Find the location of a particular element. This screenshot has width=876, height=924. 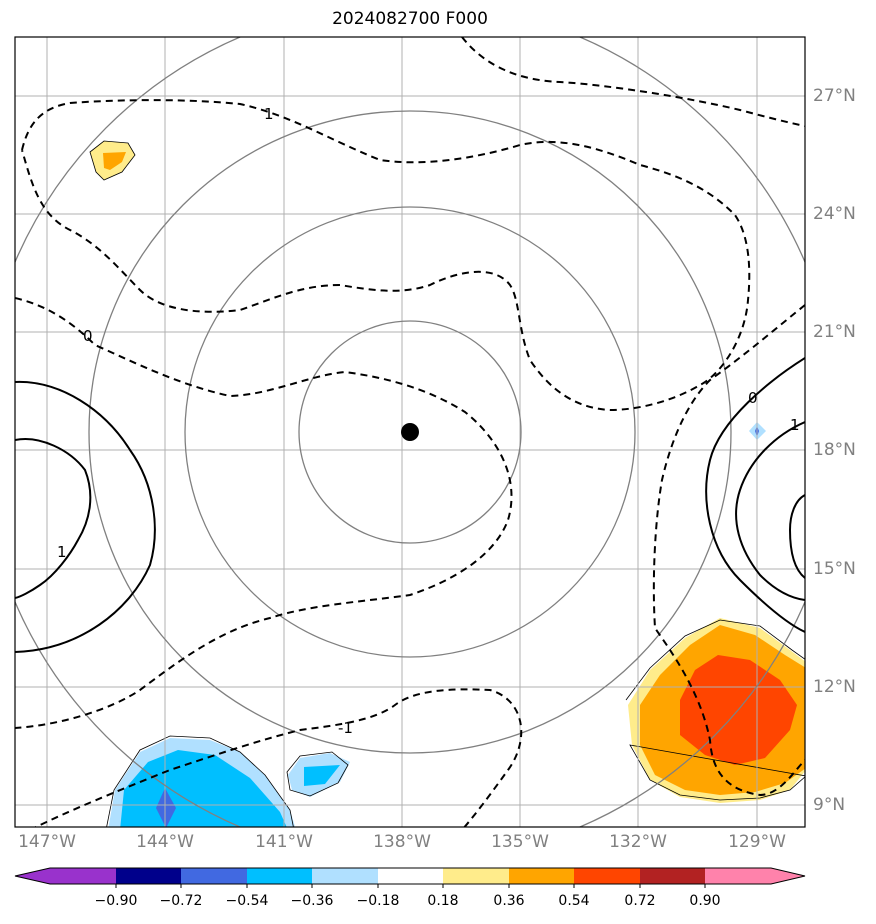

lon-label: 141°W is located at coordinates (284, 842).